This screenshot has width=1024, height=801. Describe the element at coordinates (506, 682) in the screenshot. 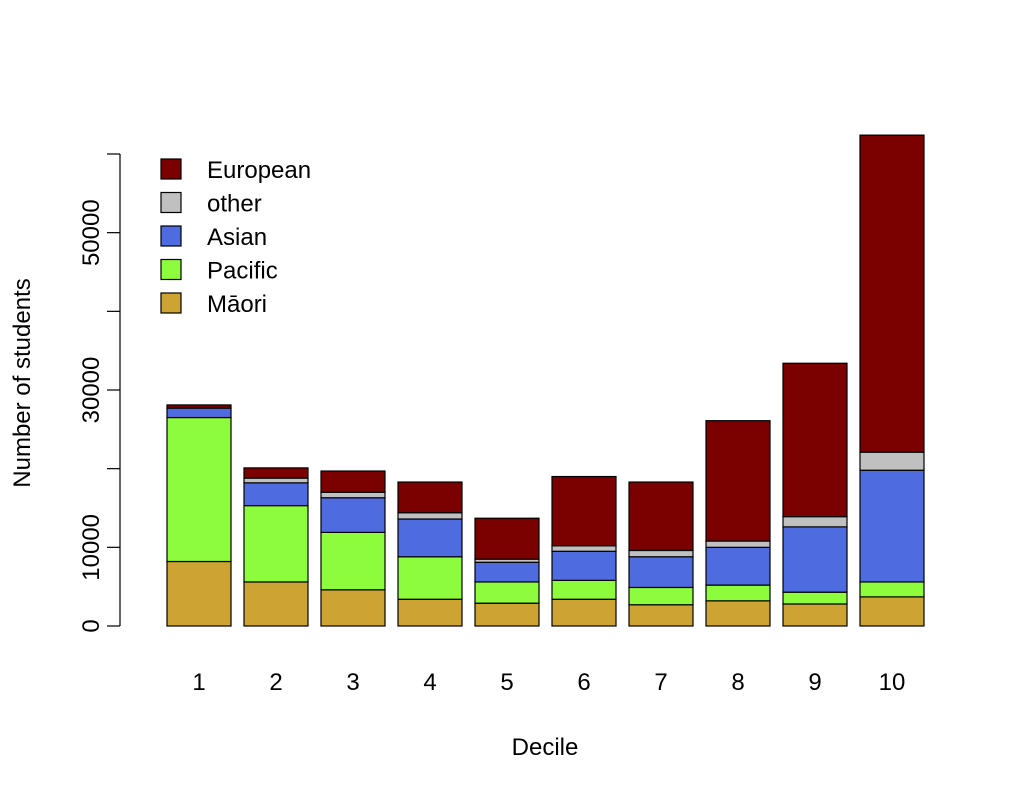

I see `x-tick-label: 5` at that location.